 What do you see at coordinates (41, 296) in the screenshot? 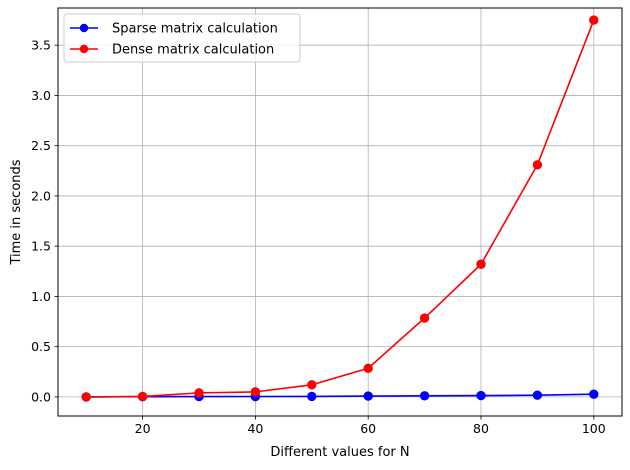
I see `y-tick-label: 1.0` at bounding box center [41, 296].